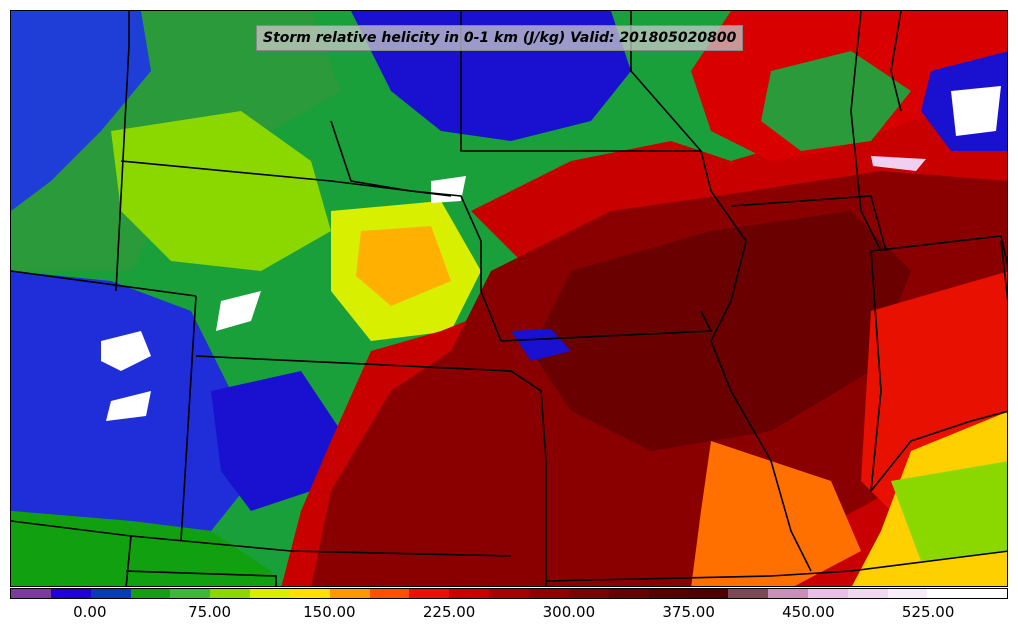  I want to click on field-blue-northwest, so click(81, 111).